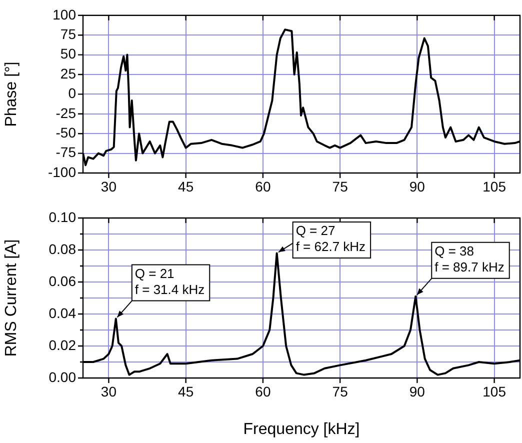 This screenshot has width=522, height=443. I want to click on y-tick-label: 0.10, so click(62, 216).